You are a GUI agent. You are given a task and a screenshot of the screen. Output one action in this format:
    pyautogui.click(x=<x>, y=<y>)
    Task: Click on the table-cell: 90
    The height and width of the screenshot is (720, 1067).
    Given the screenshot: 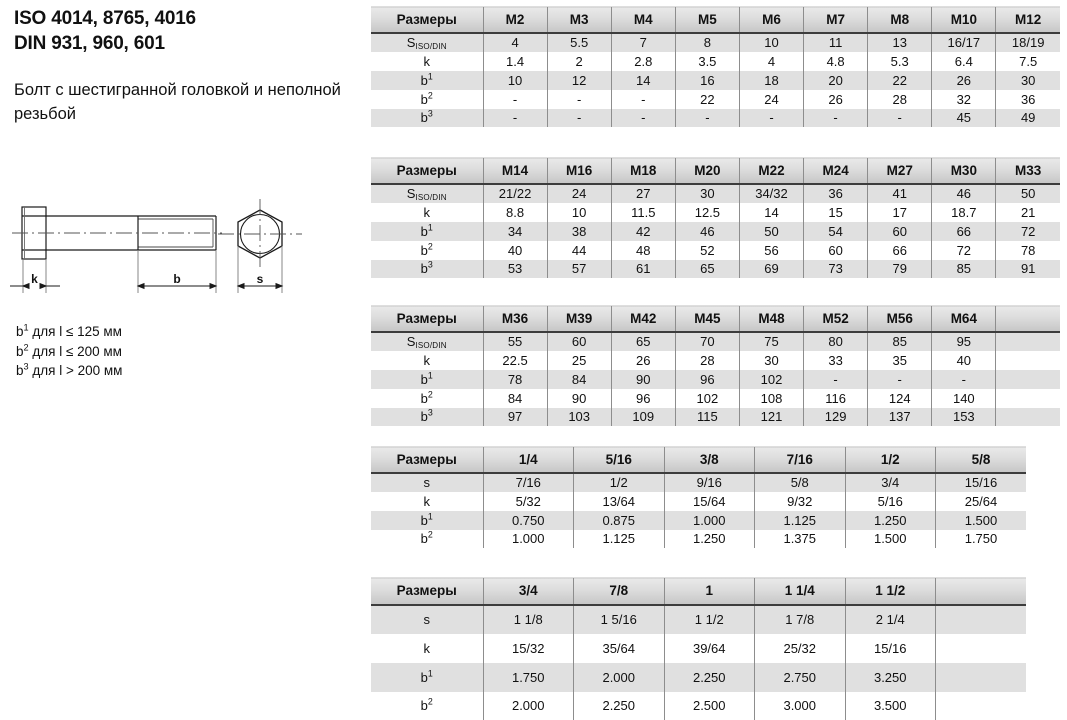 What is the action you would take?
    pyautogui.click(x=579, y=398)
    